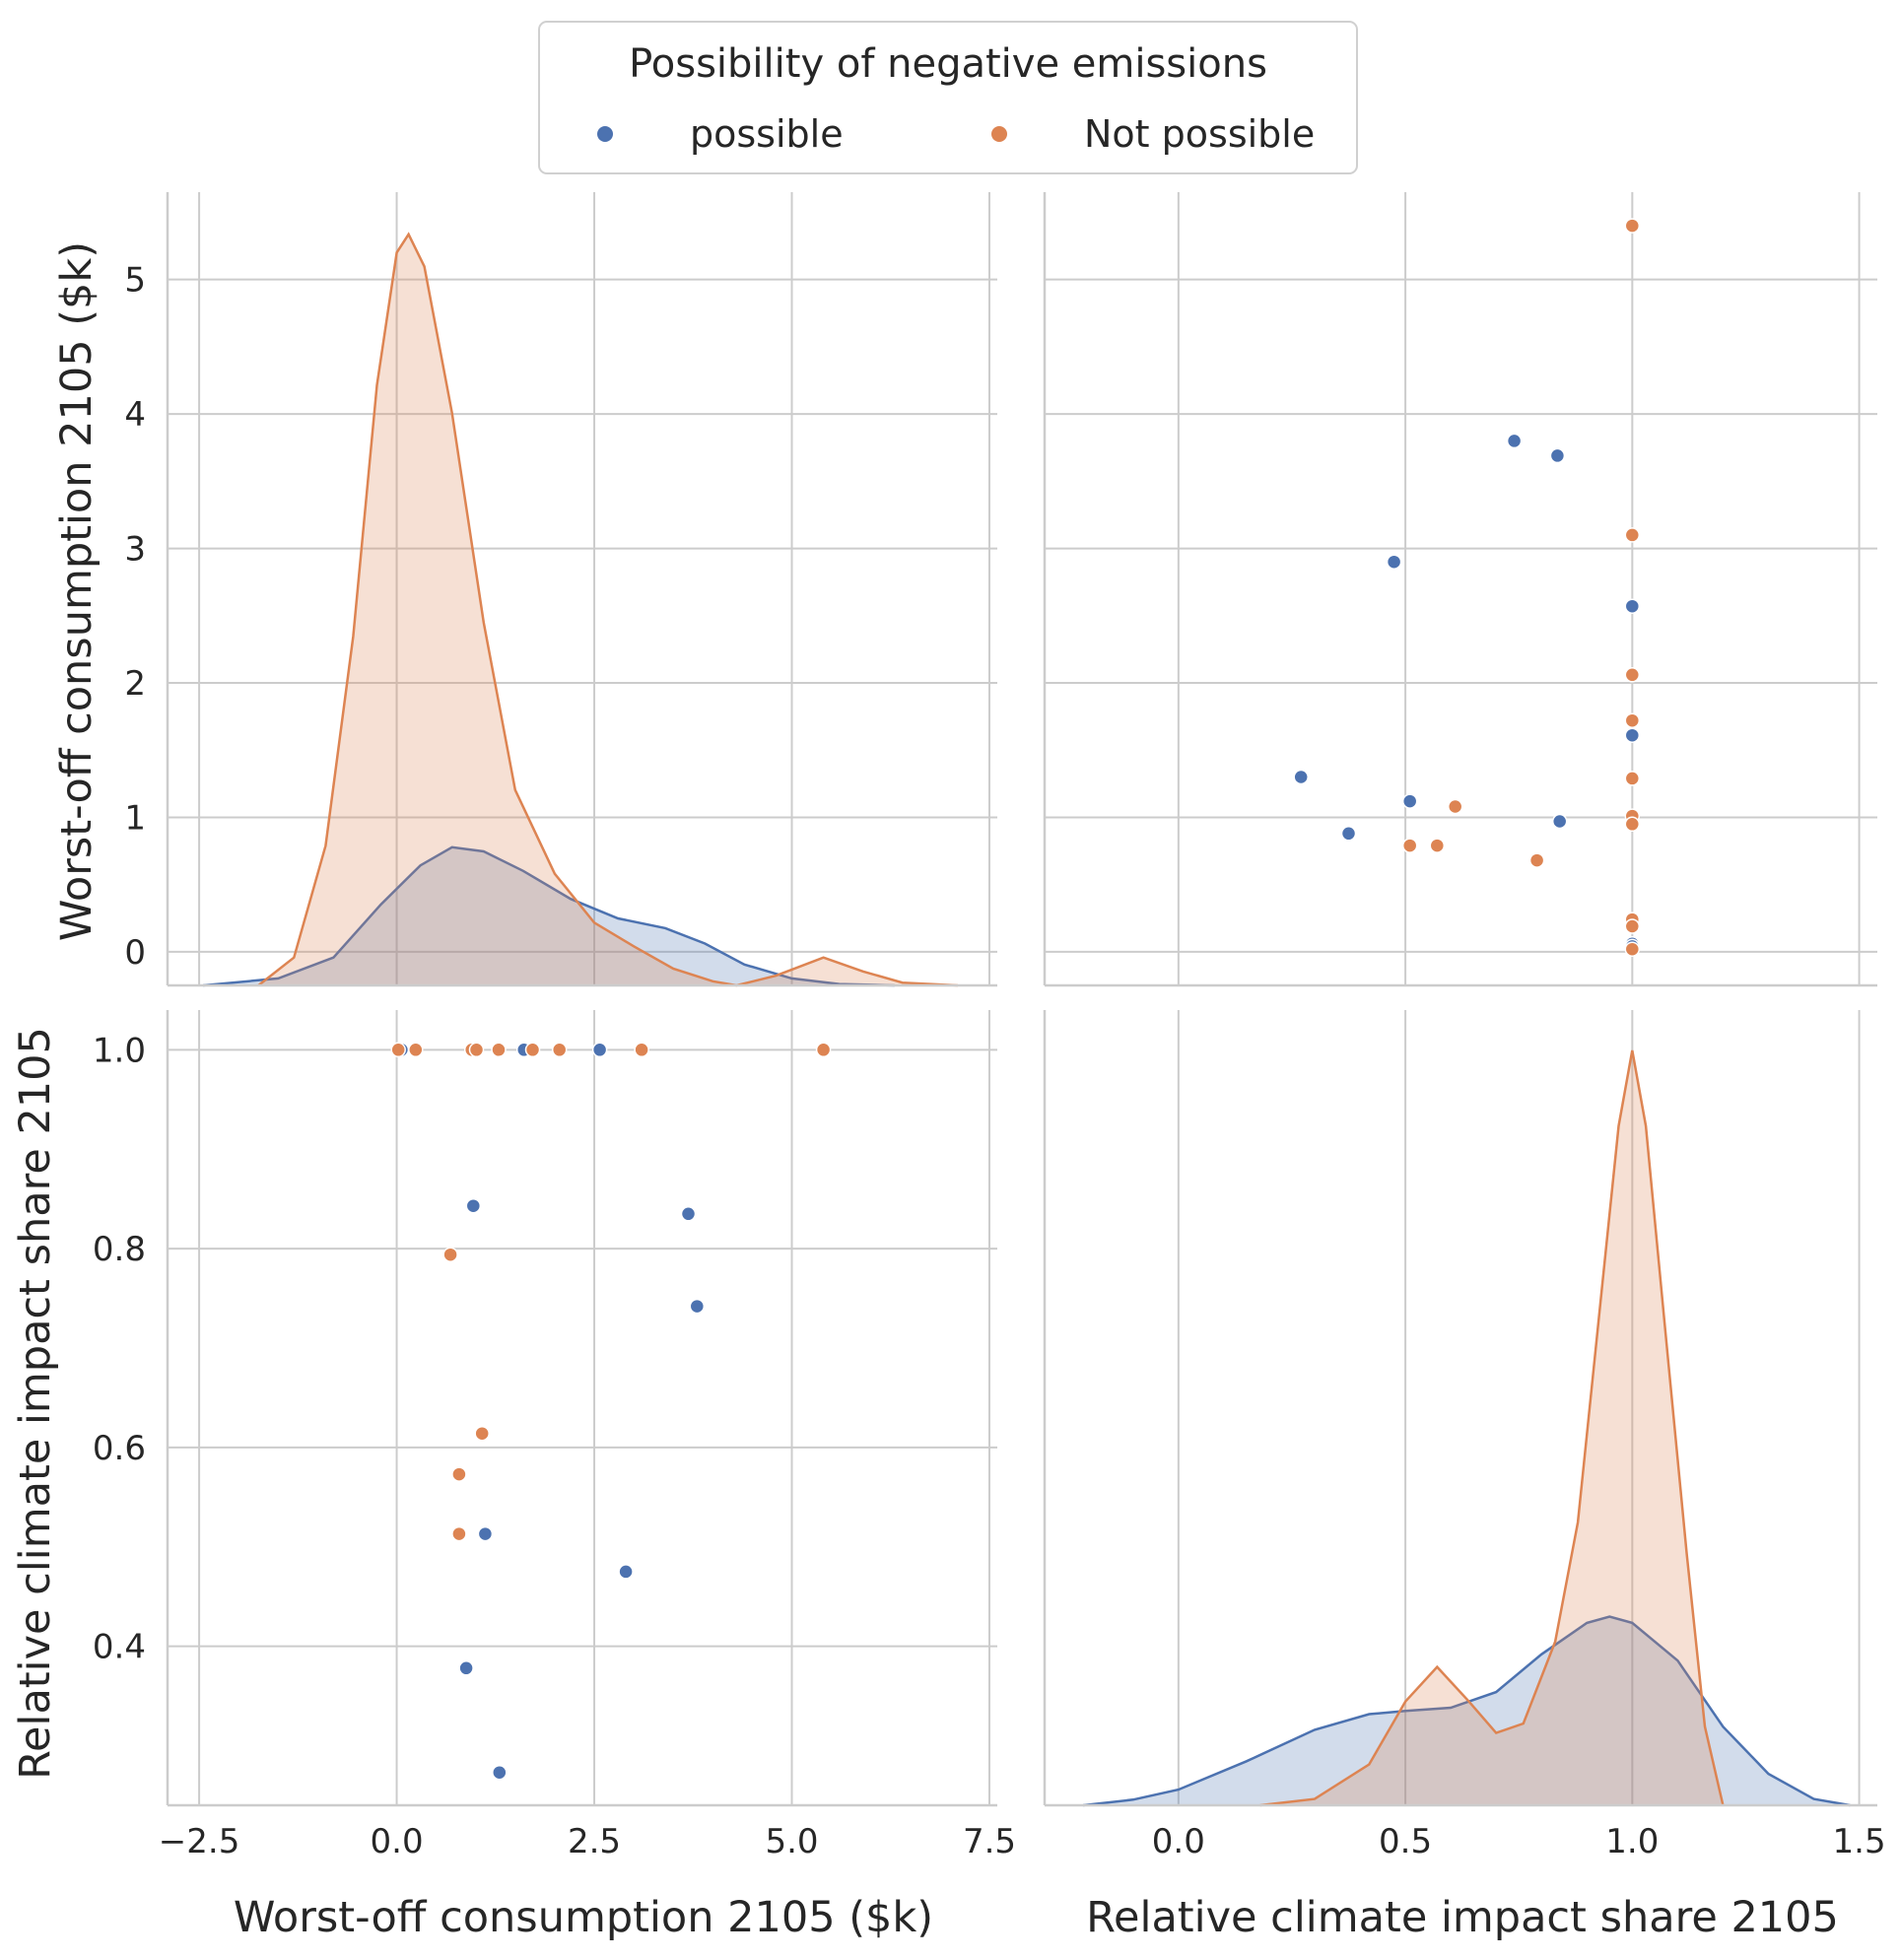 The width and height of the screenshot is (1900, 1960). What do you see at coordinates (199, 1841) in the screenshot?
I see `x-tick-label: −2.5` at bounding box center [199, 1841].